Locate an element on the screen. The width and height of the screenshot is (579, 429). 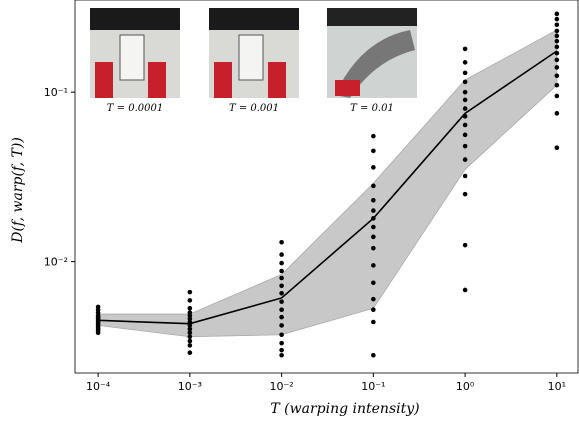
x-axis-label: T (warping intensity) is located at coordinates (344, 409).